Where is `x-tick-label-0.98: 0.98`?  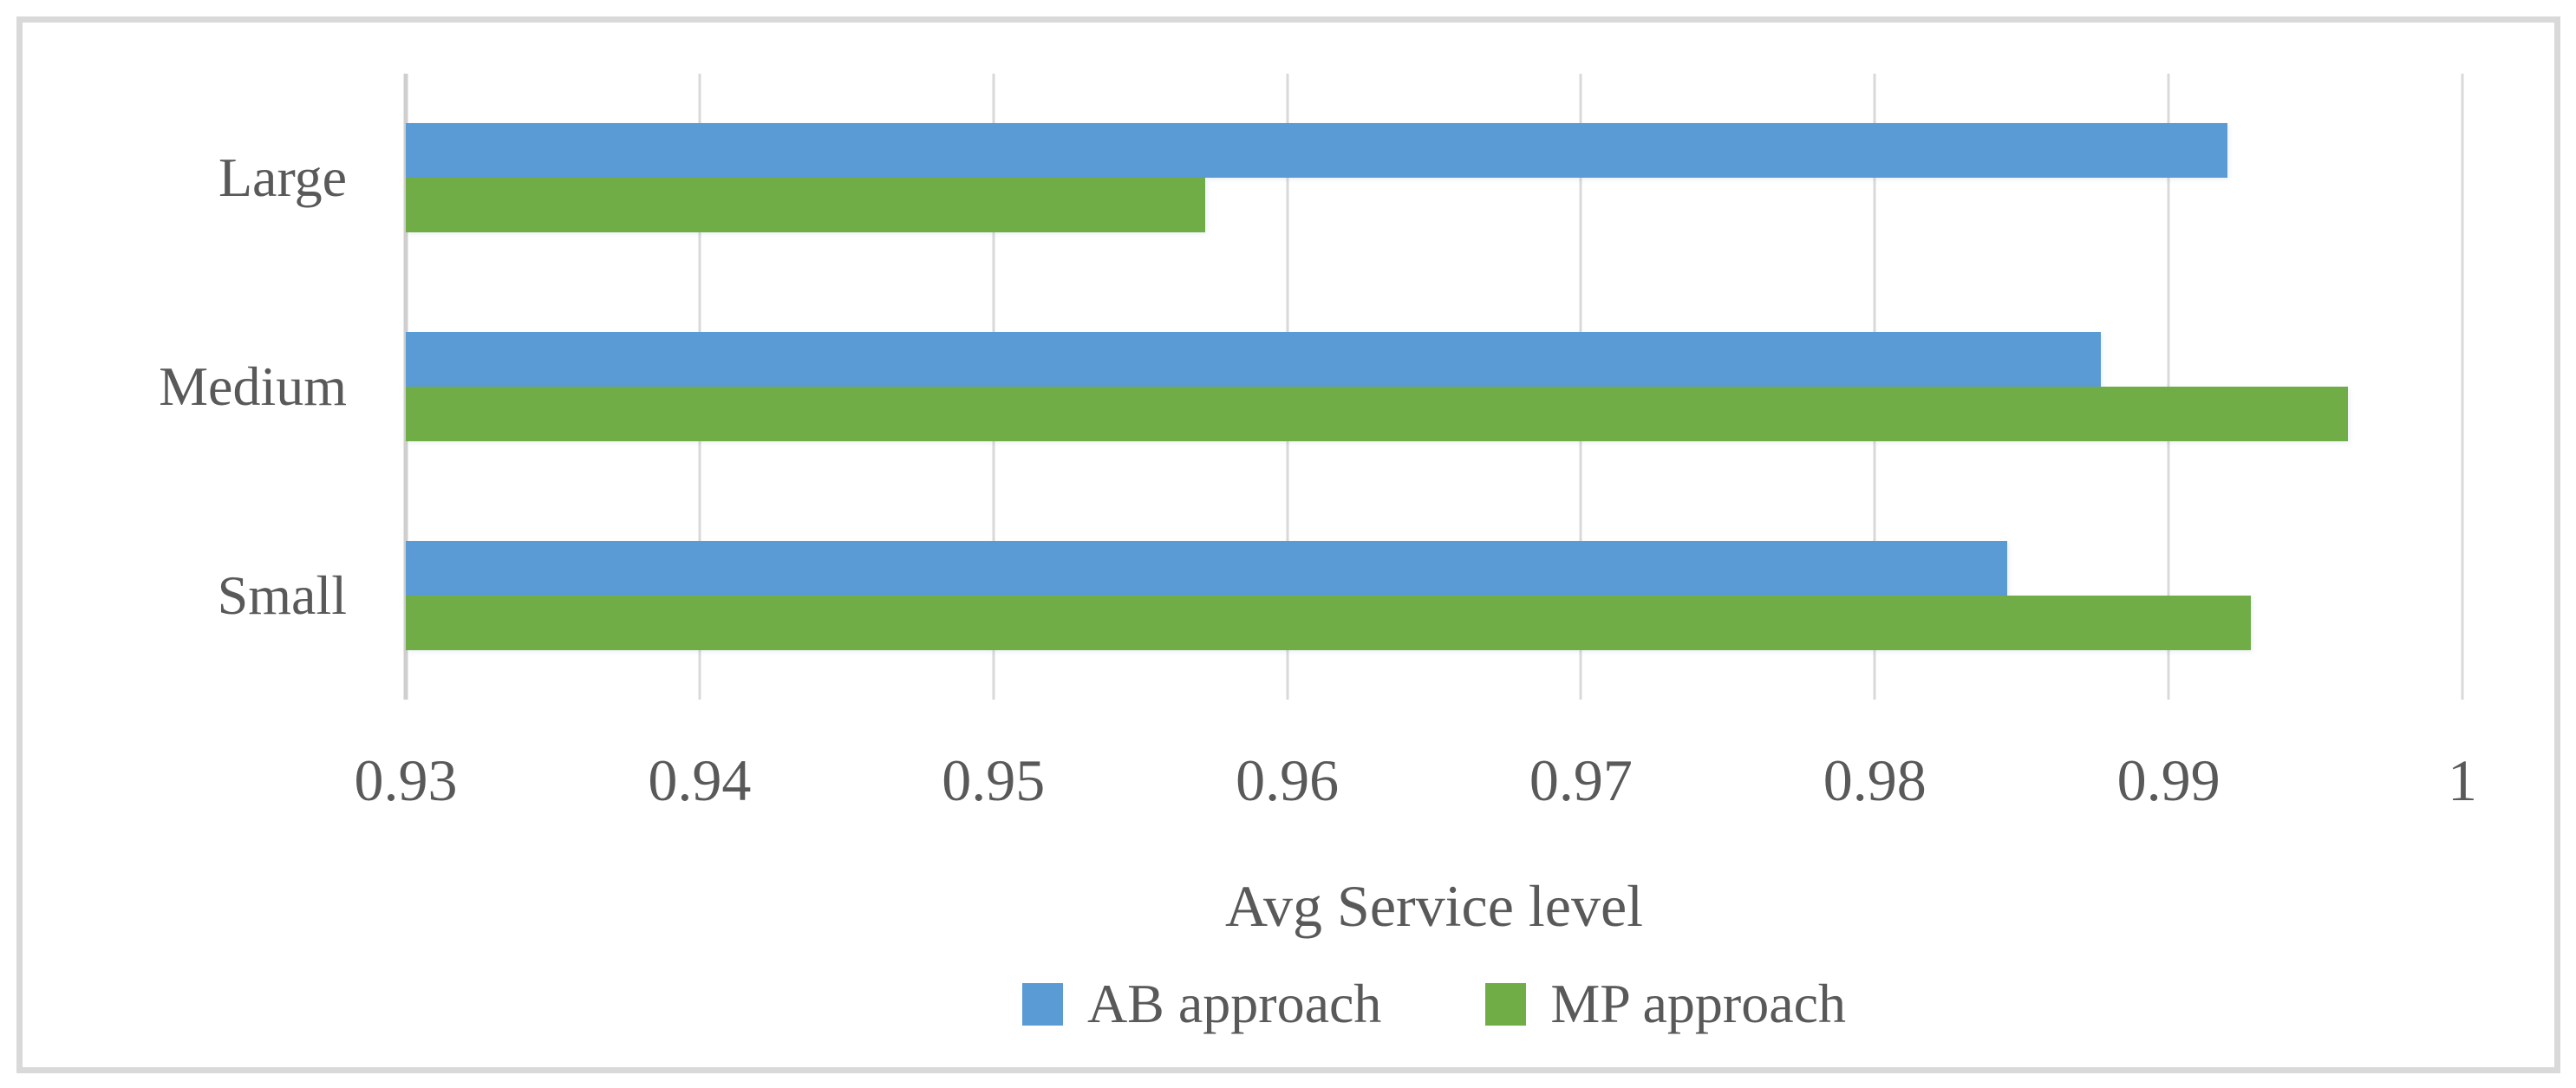 x-tick-label-0.98: 0.98 is located at coordinates (1875, 780).